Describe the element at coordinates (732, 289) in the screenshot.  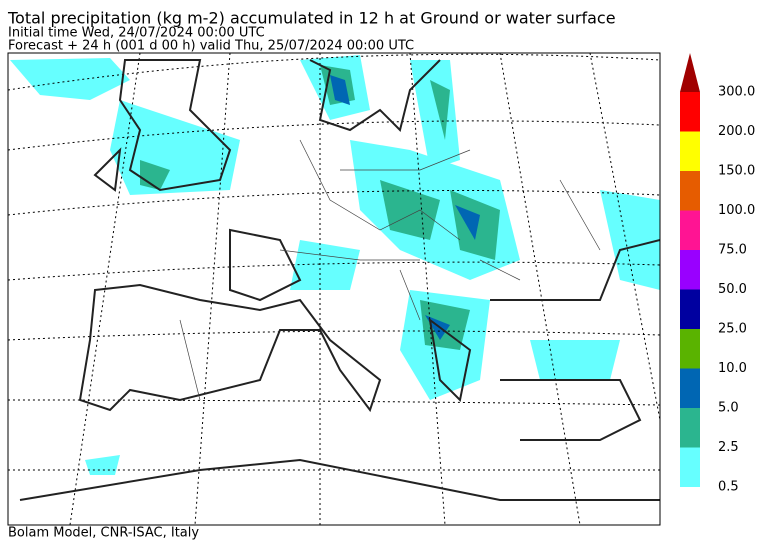
I see `colorbar-label: 50.0` at that location.